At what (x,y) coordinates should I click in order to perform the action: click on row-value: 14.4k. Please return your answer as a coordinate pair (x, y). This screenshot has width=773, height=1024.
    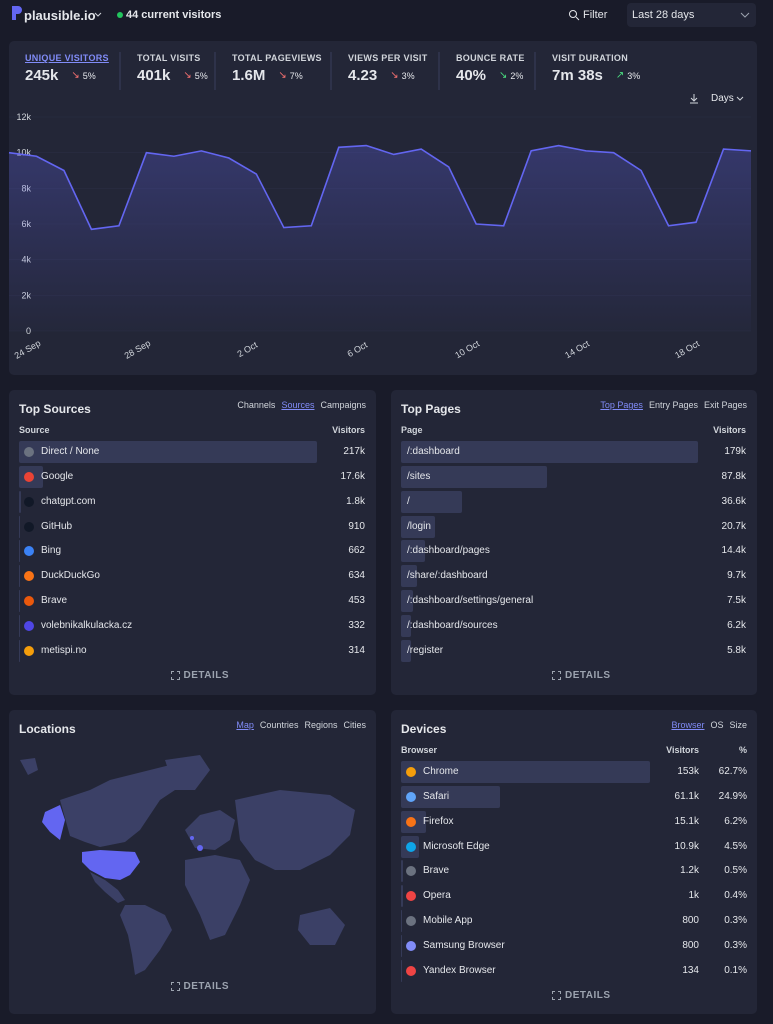
    Looking at the image, I should click on (733, 551).